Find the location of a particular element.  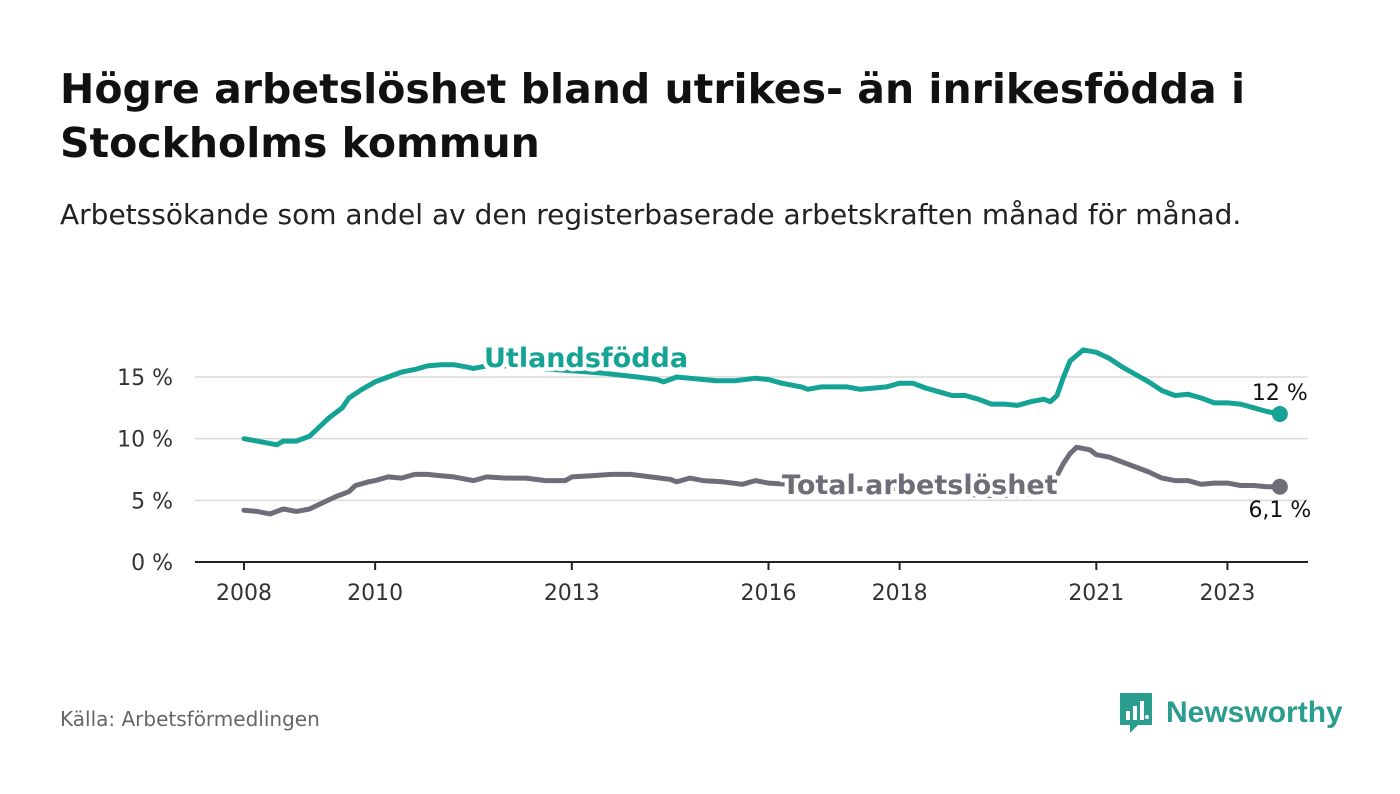

series-label-utlandsfodda-halo: Utlandsfödda is located at coordinates (586, 358).